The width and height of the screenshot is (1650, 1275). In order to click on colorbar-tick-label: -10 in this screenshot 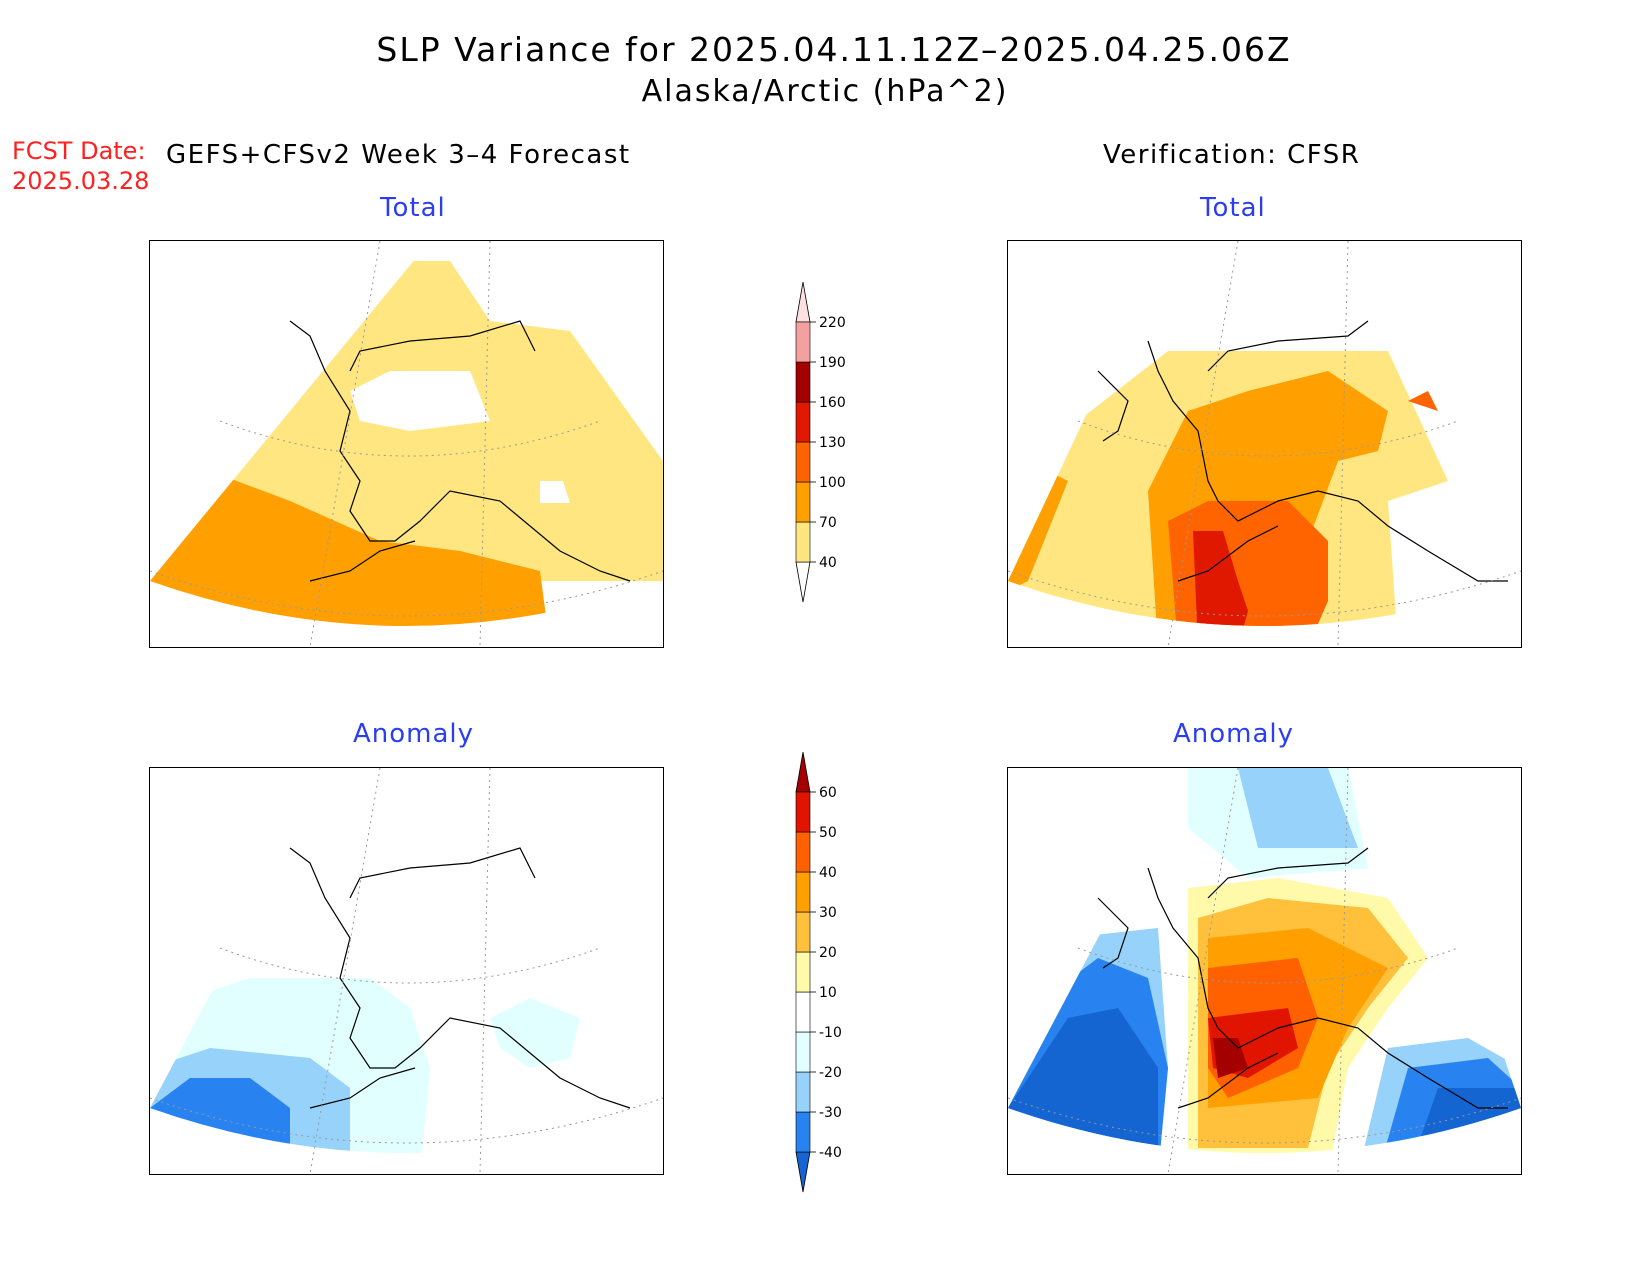, I will do `click(830, 1033)`.